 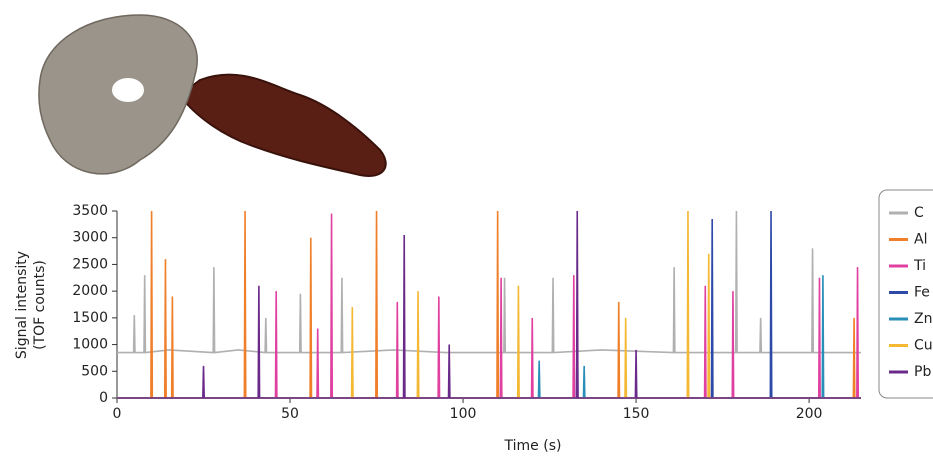 I want to click on y-tick-label: 1500, so click(x=90, y=318).